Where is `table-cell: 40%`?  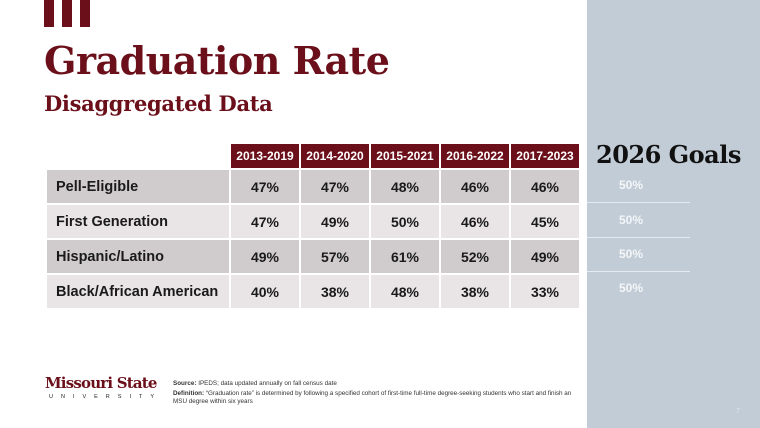 table-cell: 40% is located at coordinates (264, 290).